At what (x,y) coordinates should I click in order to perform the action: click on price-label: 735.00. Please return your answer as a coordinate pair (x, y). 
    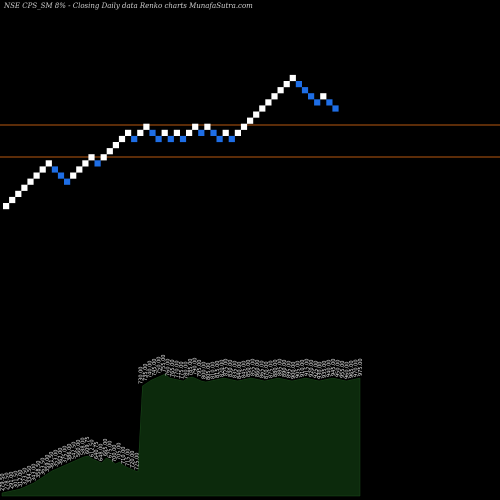
    Looking at the image, I should click on (146, 373).